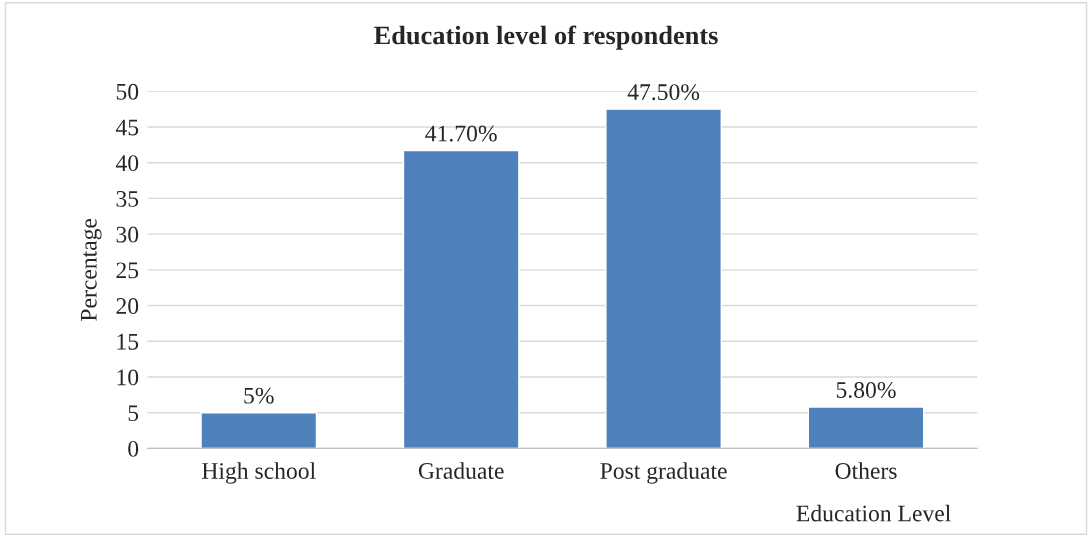 The width and height of the screenshot is (1092, 537). What do you see at coordinates (127, 91) in the screenshot?
I see `y-tick-label: 50` at bounding box center [127, 91].